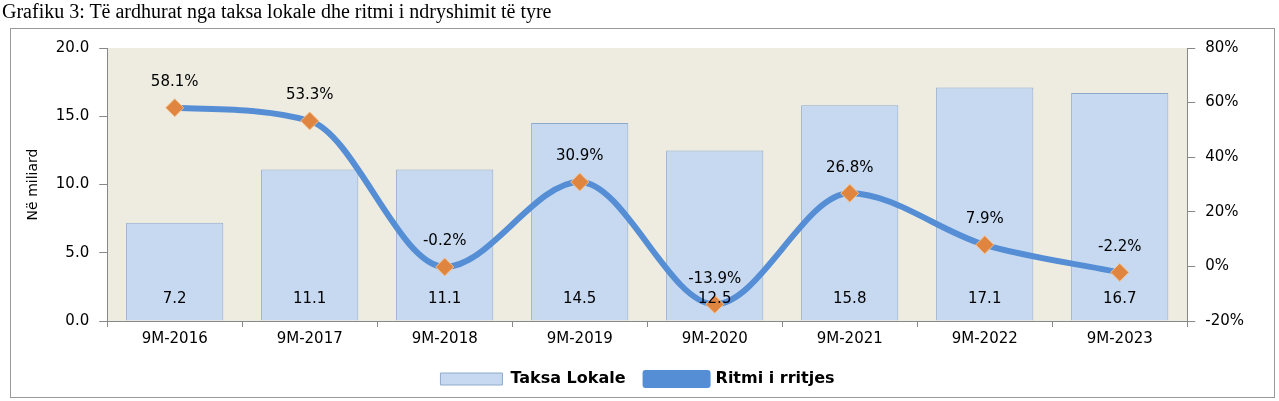  What do you see at coordinates (309, 337) in the screenshot?
I see `x-tick-label: 9M-2017` at bounding box center [309, 337].